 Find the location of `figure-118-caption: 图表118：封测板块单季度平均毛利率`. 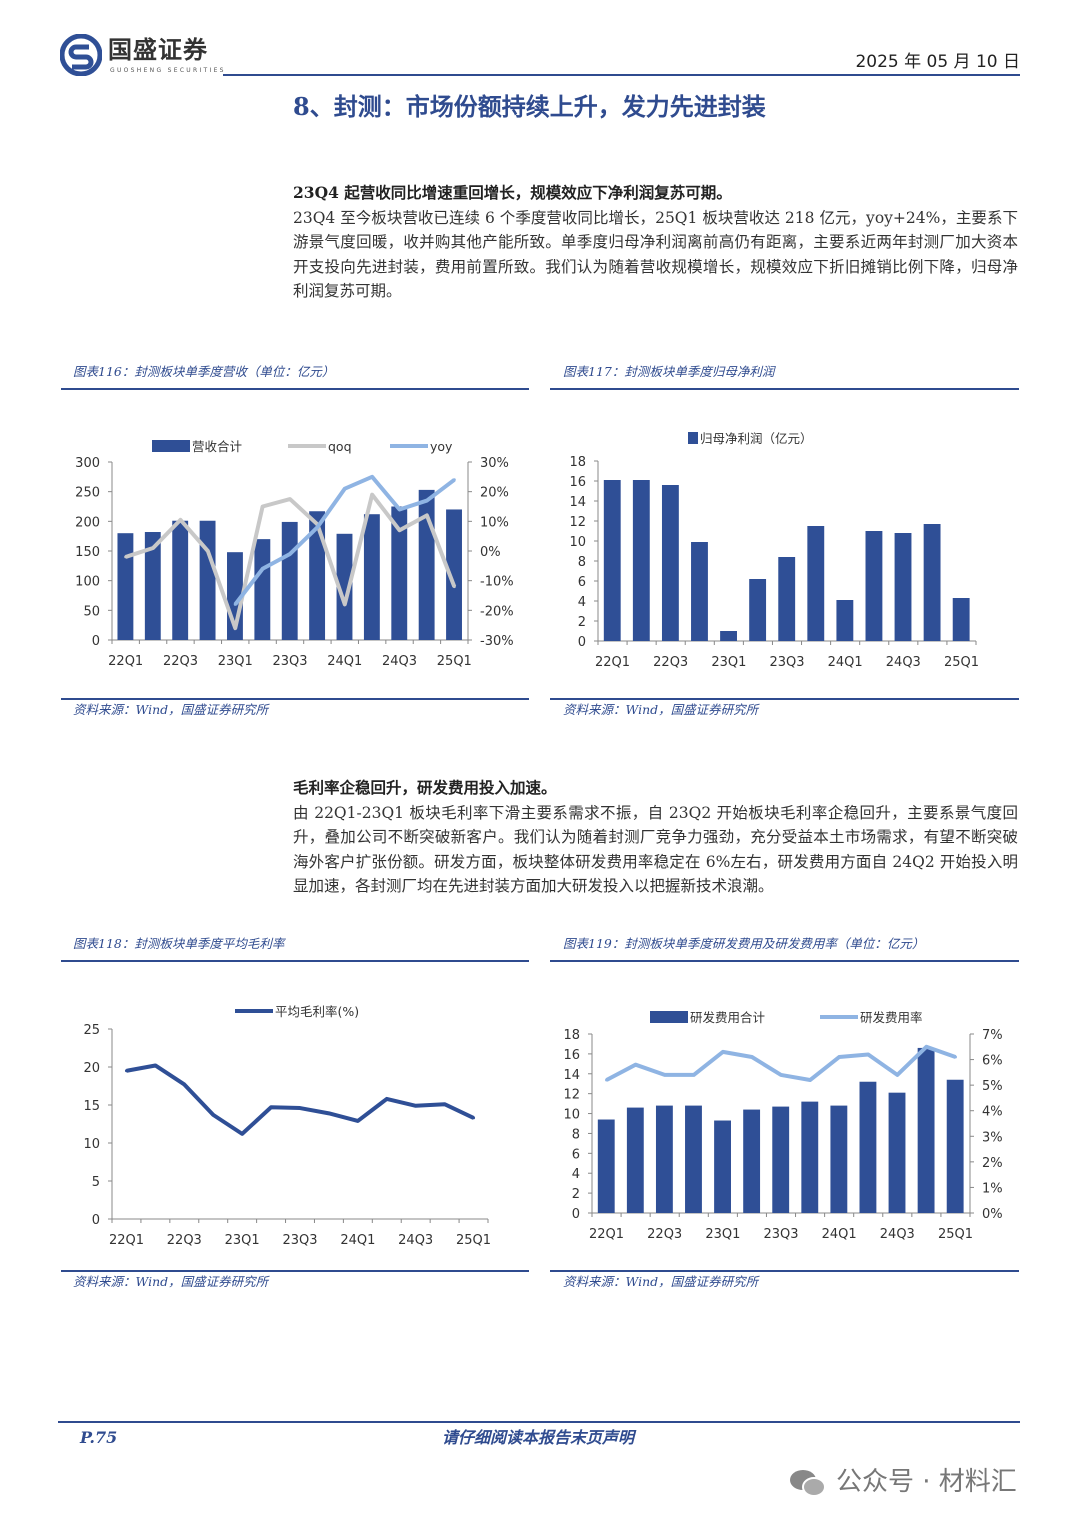

figure-118-caption: 图表118：封测板块单季度平均毛利率 is located at coordinates (179, 943).